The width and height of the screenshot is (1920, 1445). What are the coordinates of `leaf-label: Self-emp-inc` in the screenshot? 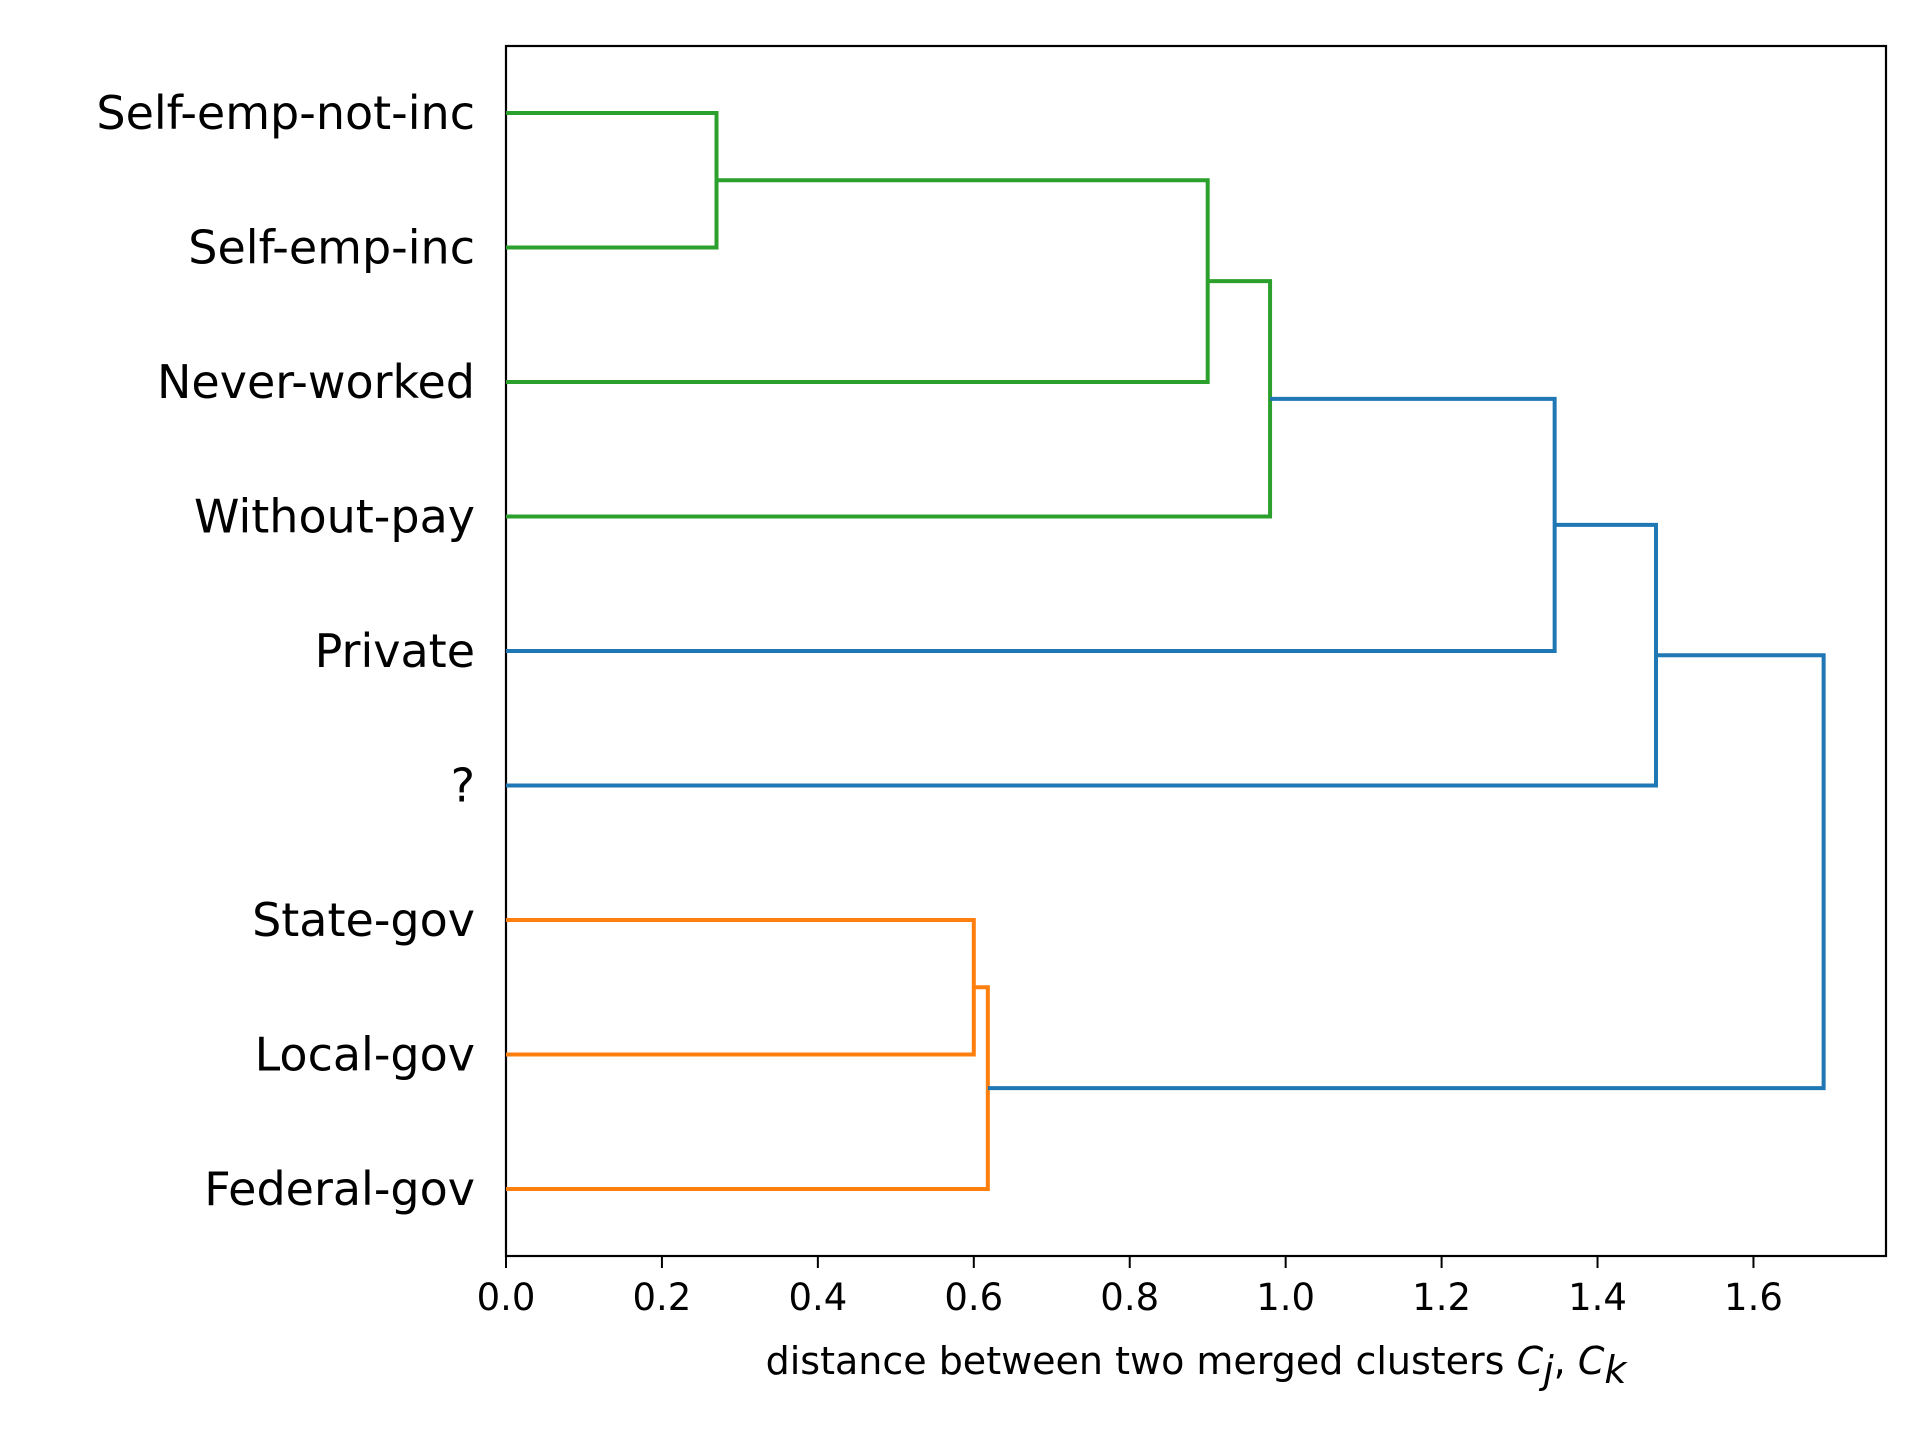 It's located at (331, 248).